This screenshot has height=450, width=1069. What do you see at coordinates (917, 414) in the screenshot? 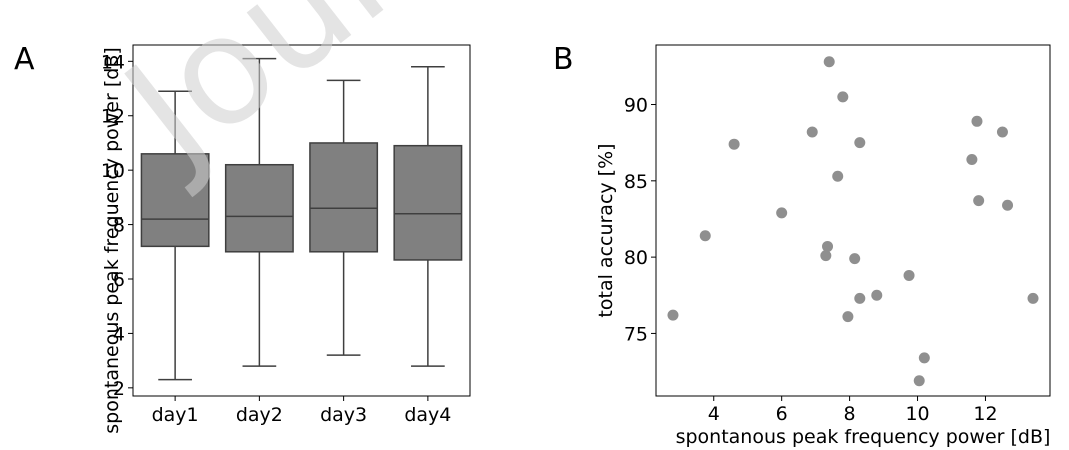
I see `x-tick-label: 10` at bounding box center [917, 414].